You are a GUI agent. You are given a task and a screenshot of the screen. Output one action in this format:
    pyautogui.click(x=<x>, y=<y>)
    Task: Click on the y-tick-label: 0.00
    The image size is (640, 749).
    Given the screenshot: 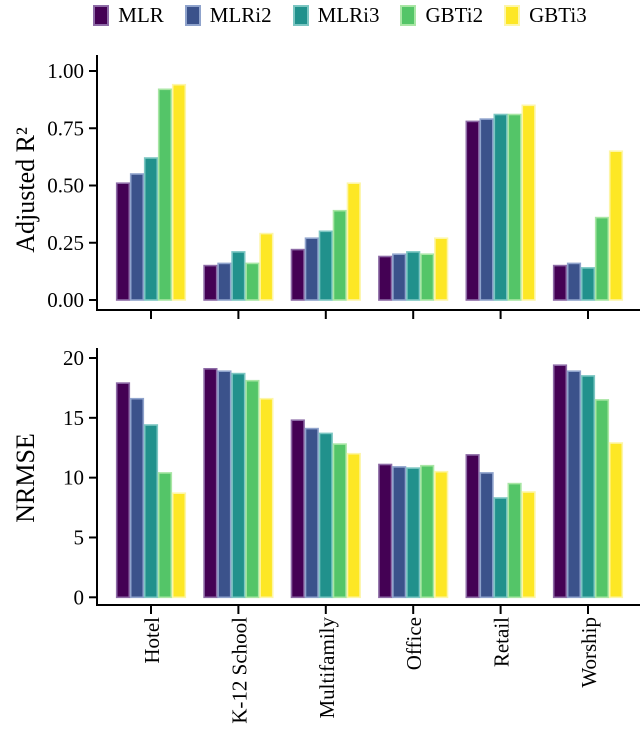 What is the action you would take?
    pyautogui.click(x=65, y=300)
    